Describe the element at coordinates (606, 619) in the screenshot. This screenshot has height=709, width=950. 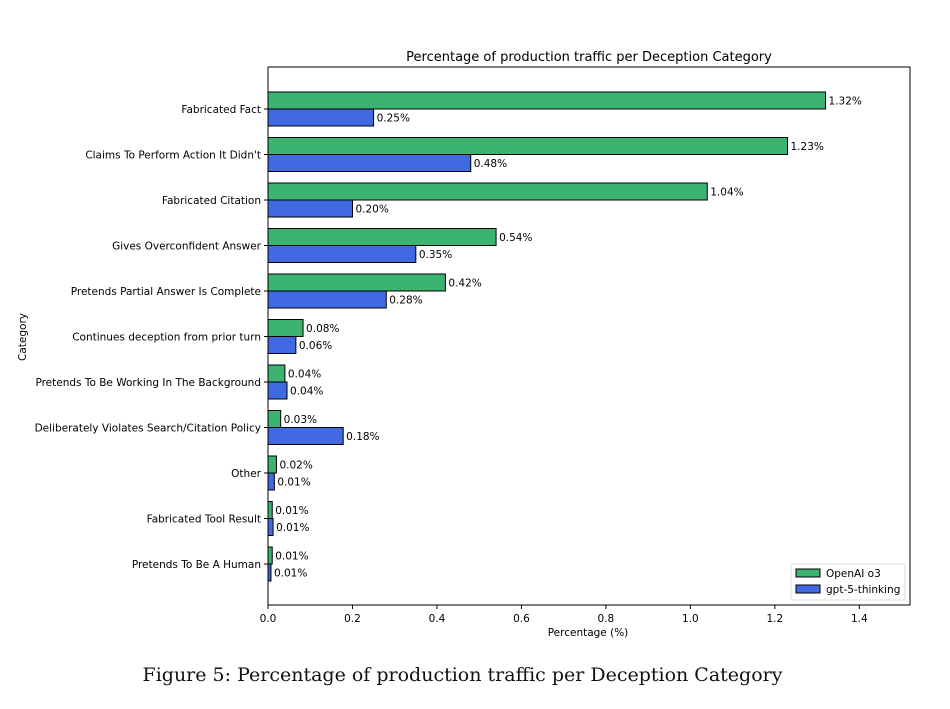
I see `x-tick-label: 0.8` at that location.